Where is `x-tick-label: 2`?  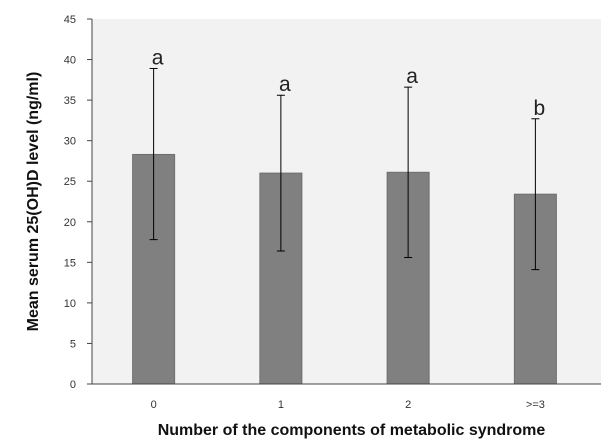 x-tick-label: 2 is located at coordinates (408, 405).